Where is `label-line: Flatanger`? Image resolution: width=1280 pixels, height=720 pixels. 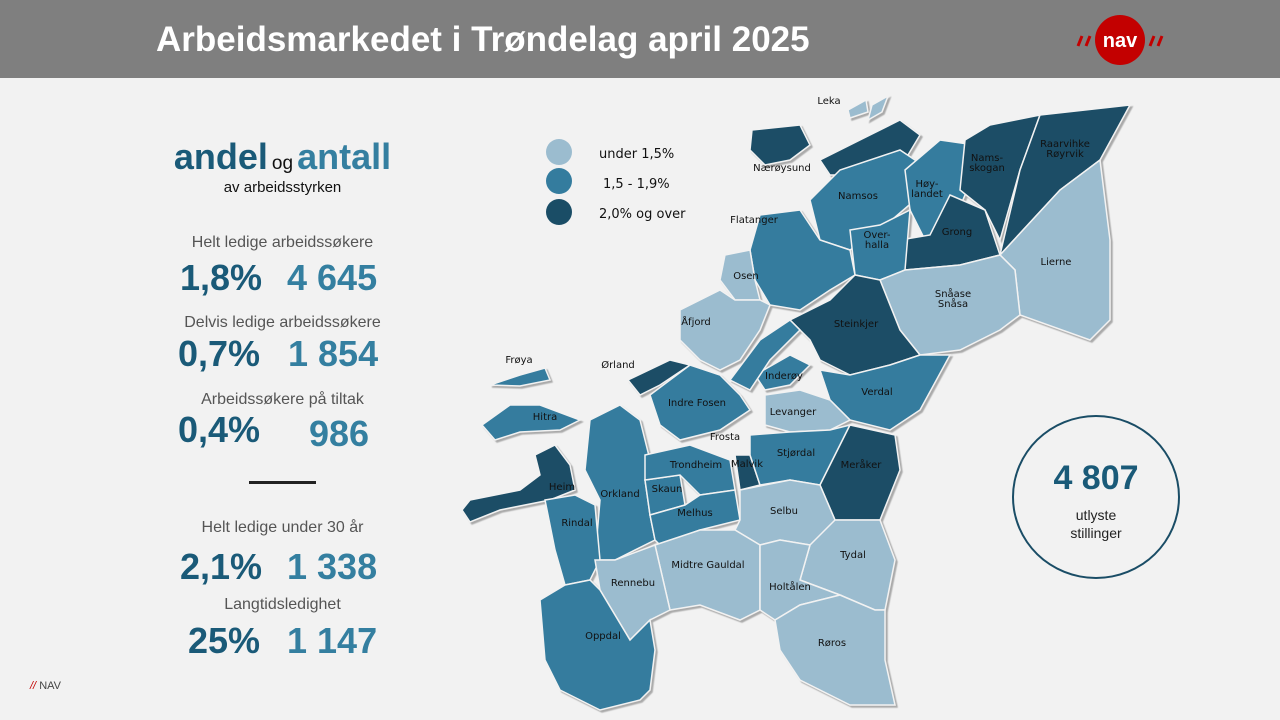
label-line: Flatanger is located at coordinates (754, 220).